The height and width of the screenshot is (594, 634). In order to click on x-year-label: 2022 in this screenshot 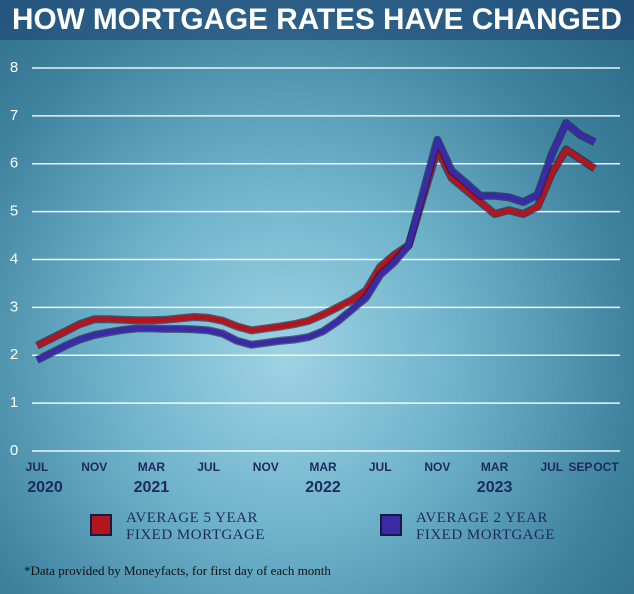, I will do `click(323, 487)`.